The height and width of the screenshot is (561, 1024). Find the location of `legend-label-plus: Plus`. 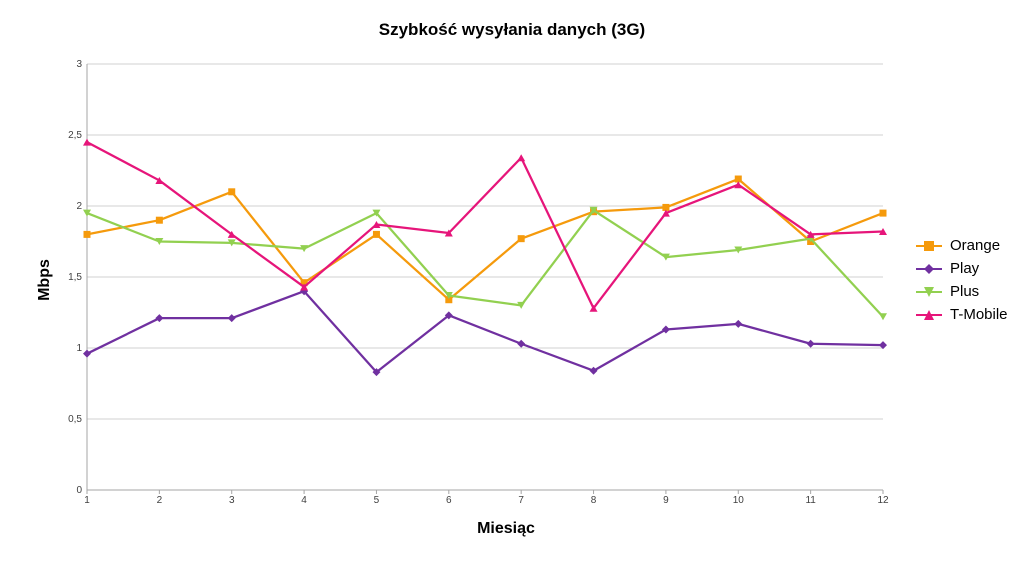

legend-label-plus: Plus is located at coordinates (965, 291).